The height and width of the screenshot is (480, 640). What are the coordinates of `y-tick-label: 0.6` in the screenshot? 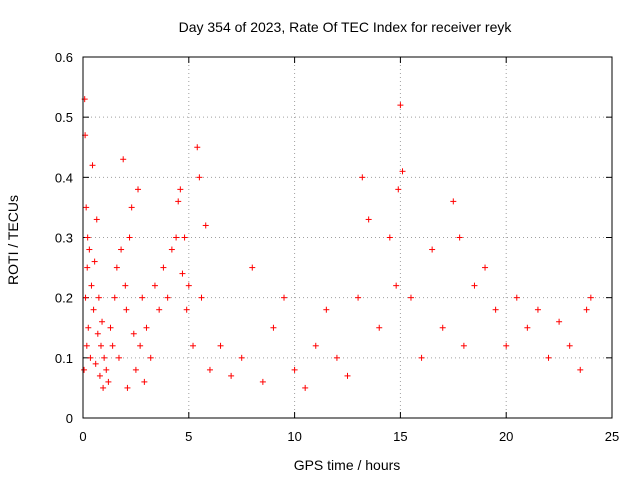 It's located at (64, 57).